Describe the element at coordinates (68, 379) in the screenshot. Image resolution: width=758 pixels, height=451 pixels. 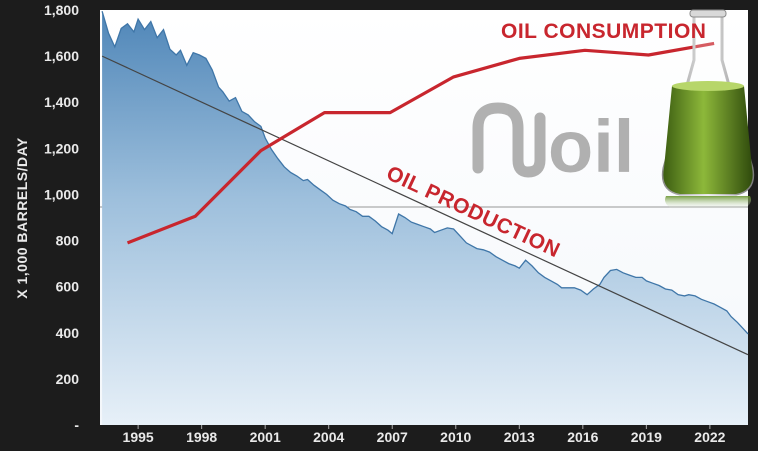
I see `y-tick-label: 200` at that location.